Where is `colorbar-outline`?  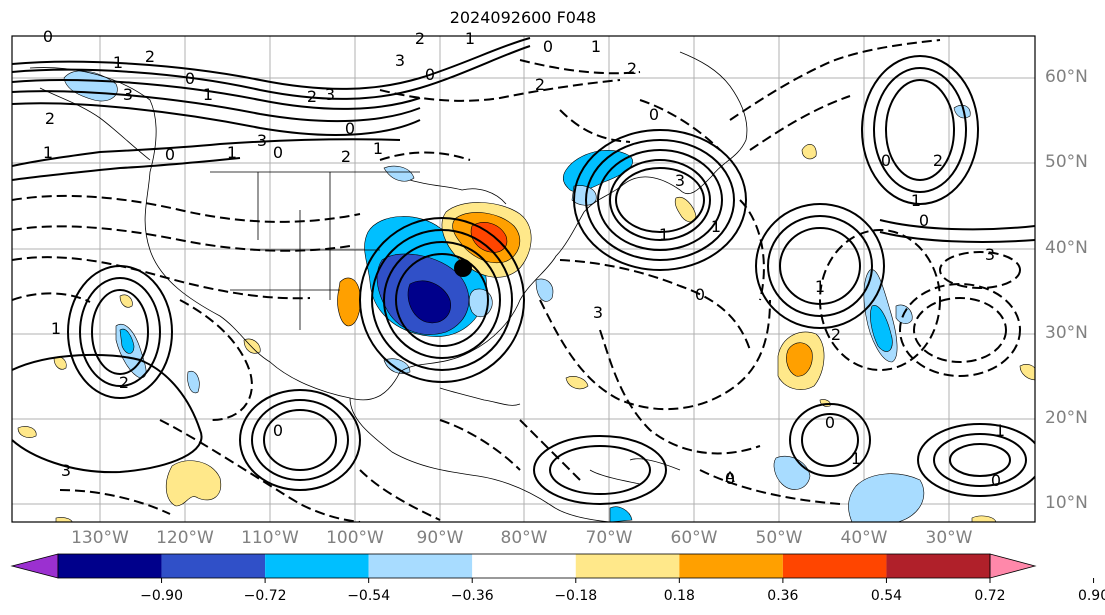
colorbar-outline is located at coordinates (524, 566).